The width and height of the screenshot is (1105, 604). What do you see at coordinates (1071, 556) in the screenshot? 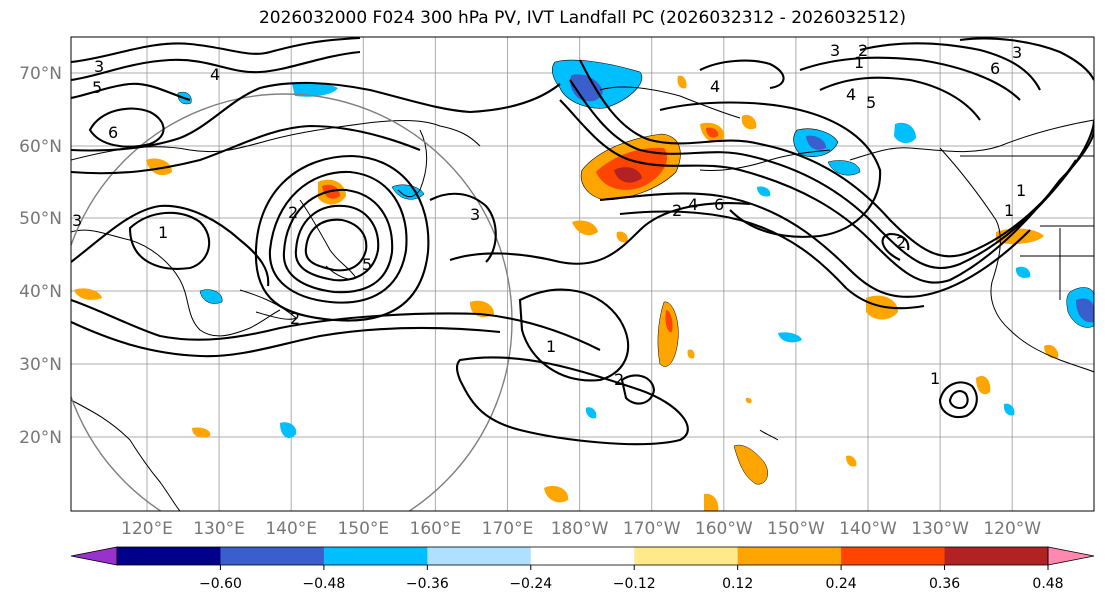
I see `colorbar-extend-high` at bounding box center [1071, 556].